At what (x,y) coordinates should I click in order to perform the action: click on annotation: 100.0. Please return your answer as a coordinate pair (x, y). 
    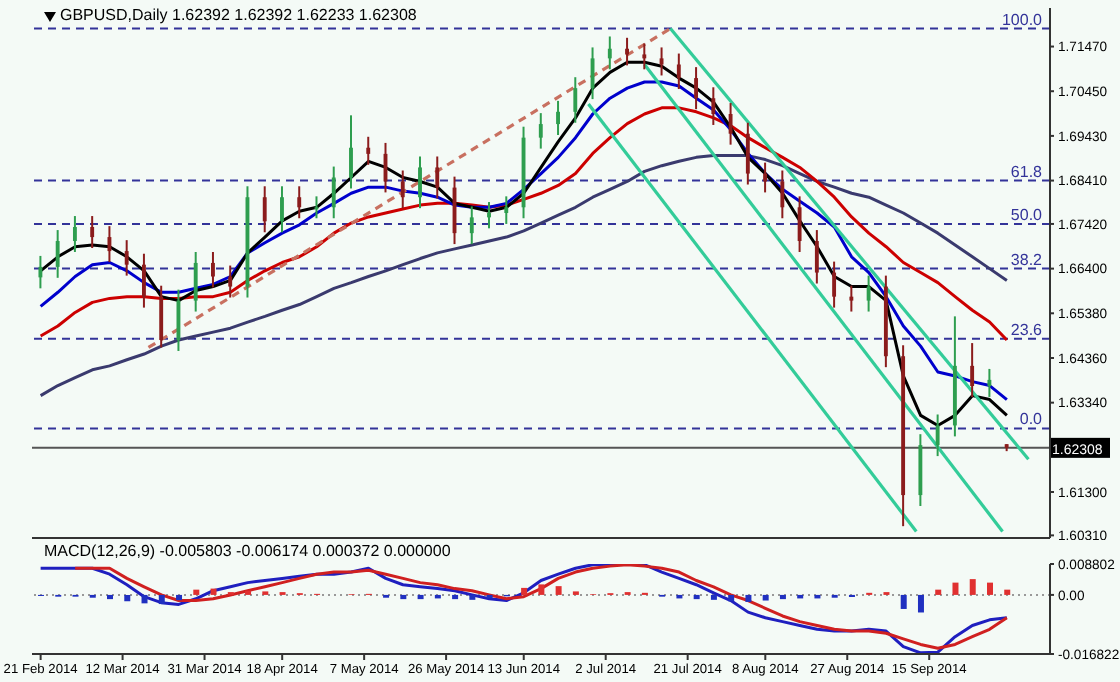
    Looking at the image, I should click on (1022, 19).